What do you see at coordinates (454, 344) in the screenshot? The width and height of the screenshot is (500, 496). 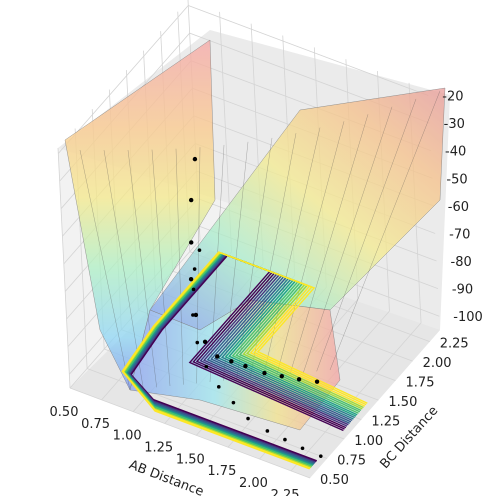 I see `y-tick-label: 2.25` at bounding box center [454, 344].